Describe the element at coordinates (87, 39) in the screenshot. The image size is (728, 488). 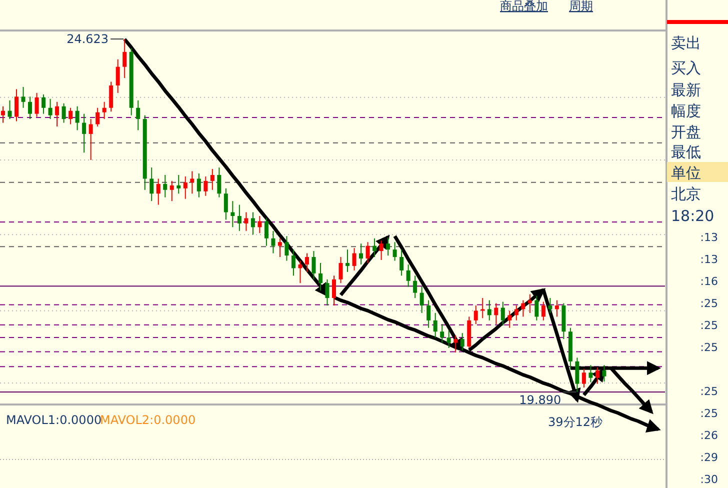
I see `annotation: 24.623` at that location.